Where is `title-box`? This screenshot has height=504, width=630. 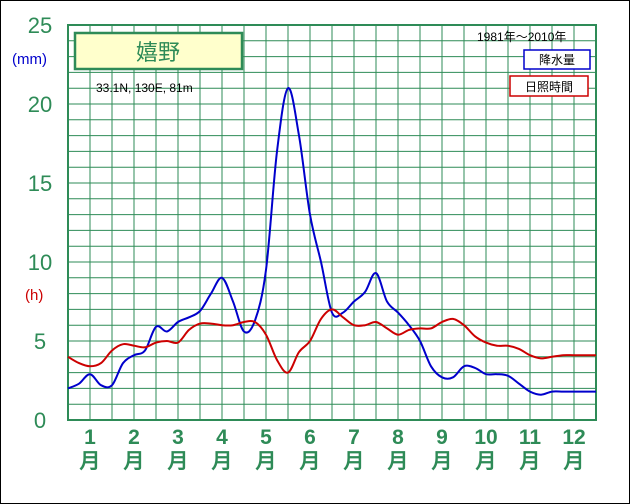
title-box is located at coordinates (158, 51).